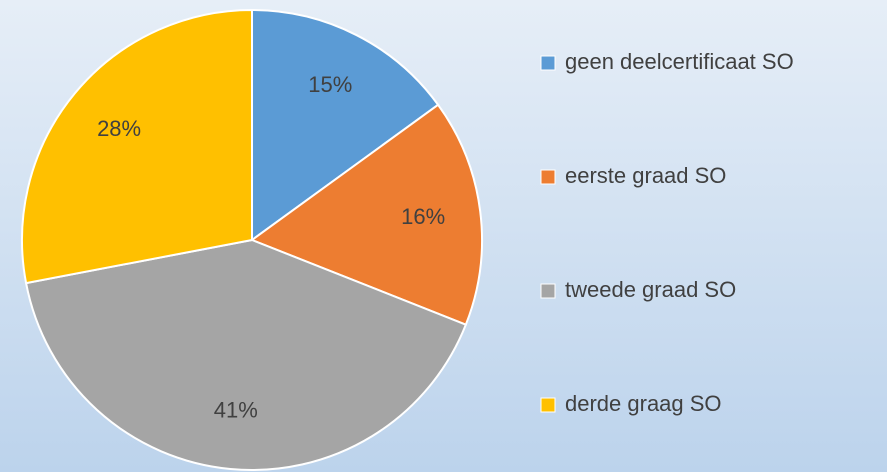  Describe the element at coordinates (423, 216) in the screenshot. I see `data-label: 16%` at that location.